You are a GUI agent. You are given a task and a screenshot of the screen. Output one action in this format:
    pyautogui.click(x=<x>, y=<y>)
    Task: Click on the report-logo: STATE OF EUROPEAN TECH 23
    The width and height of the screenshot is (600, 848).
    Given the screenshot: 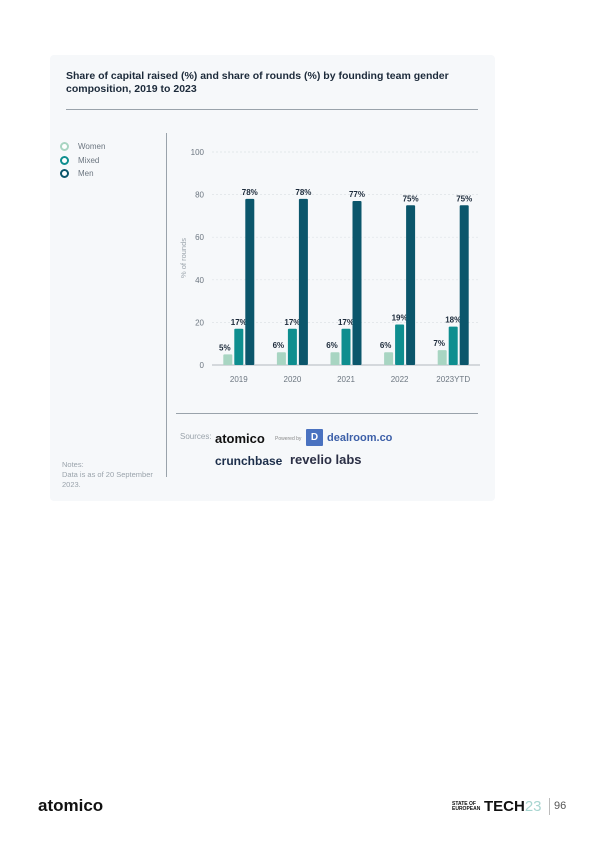 What is the action you would take?
    pyautogui.click(x=497, y=806)
    